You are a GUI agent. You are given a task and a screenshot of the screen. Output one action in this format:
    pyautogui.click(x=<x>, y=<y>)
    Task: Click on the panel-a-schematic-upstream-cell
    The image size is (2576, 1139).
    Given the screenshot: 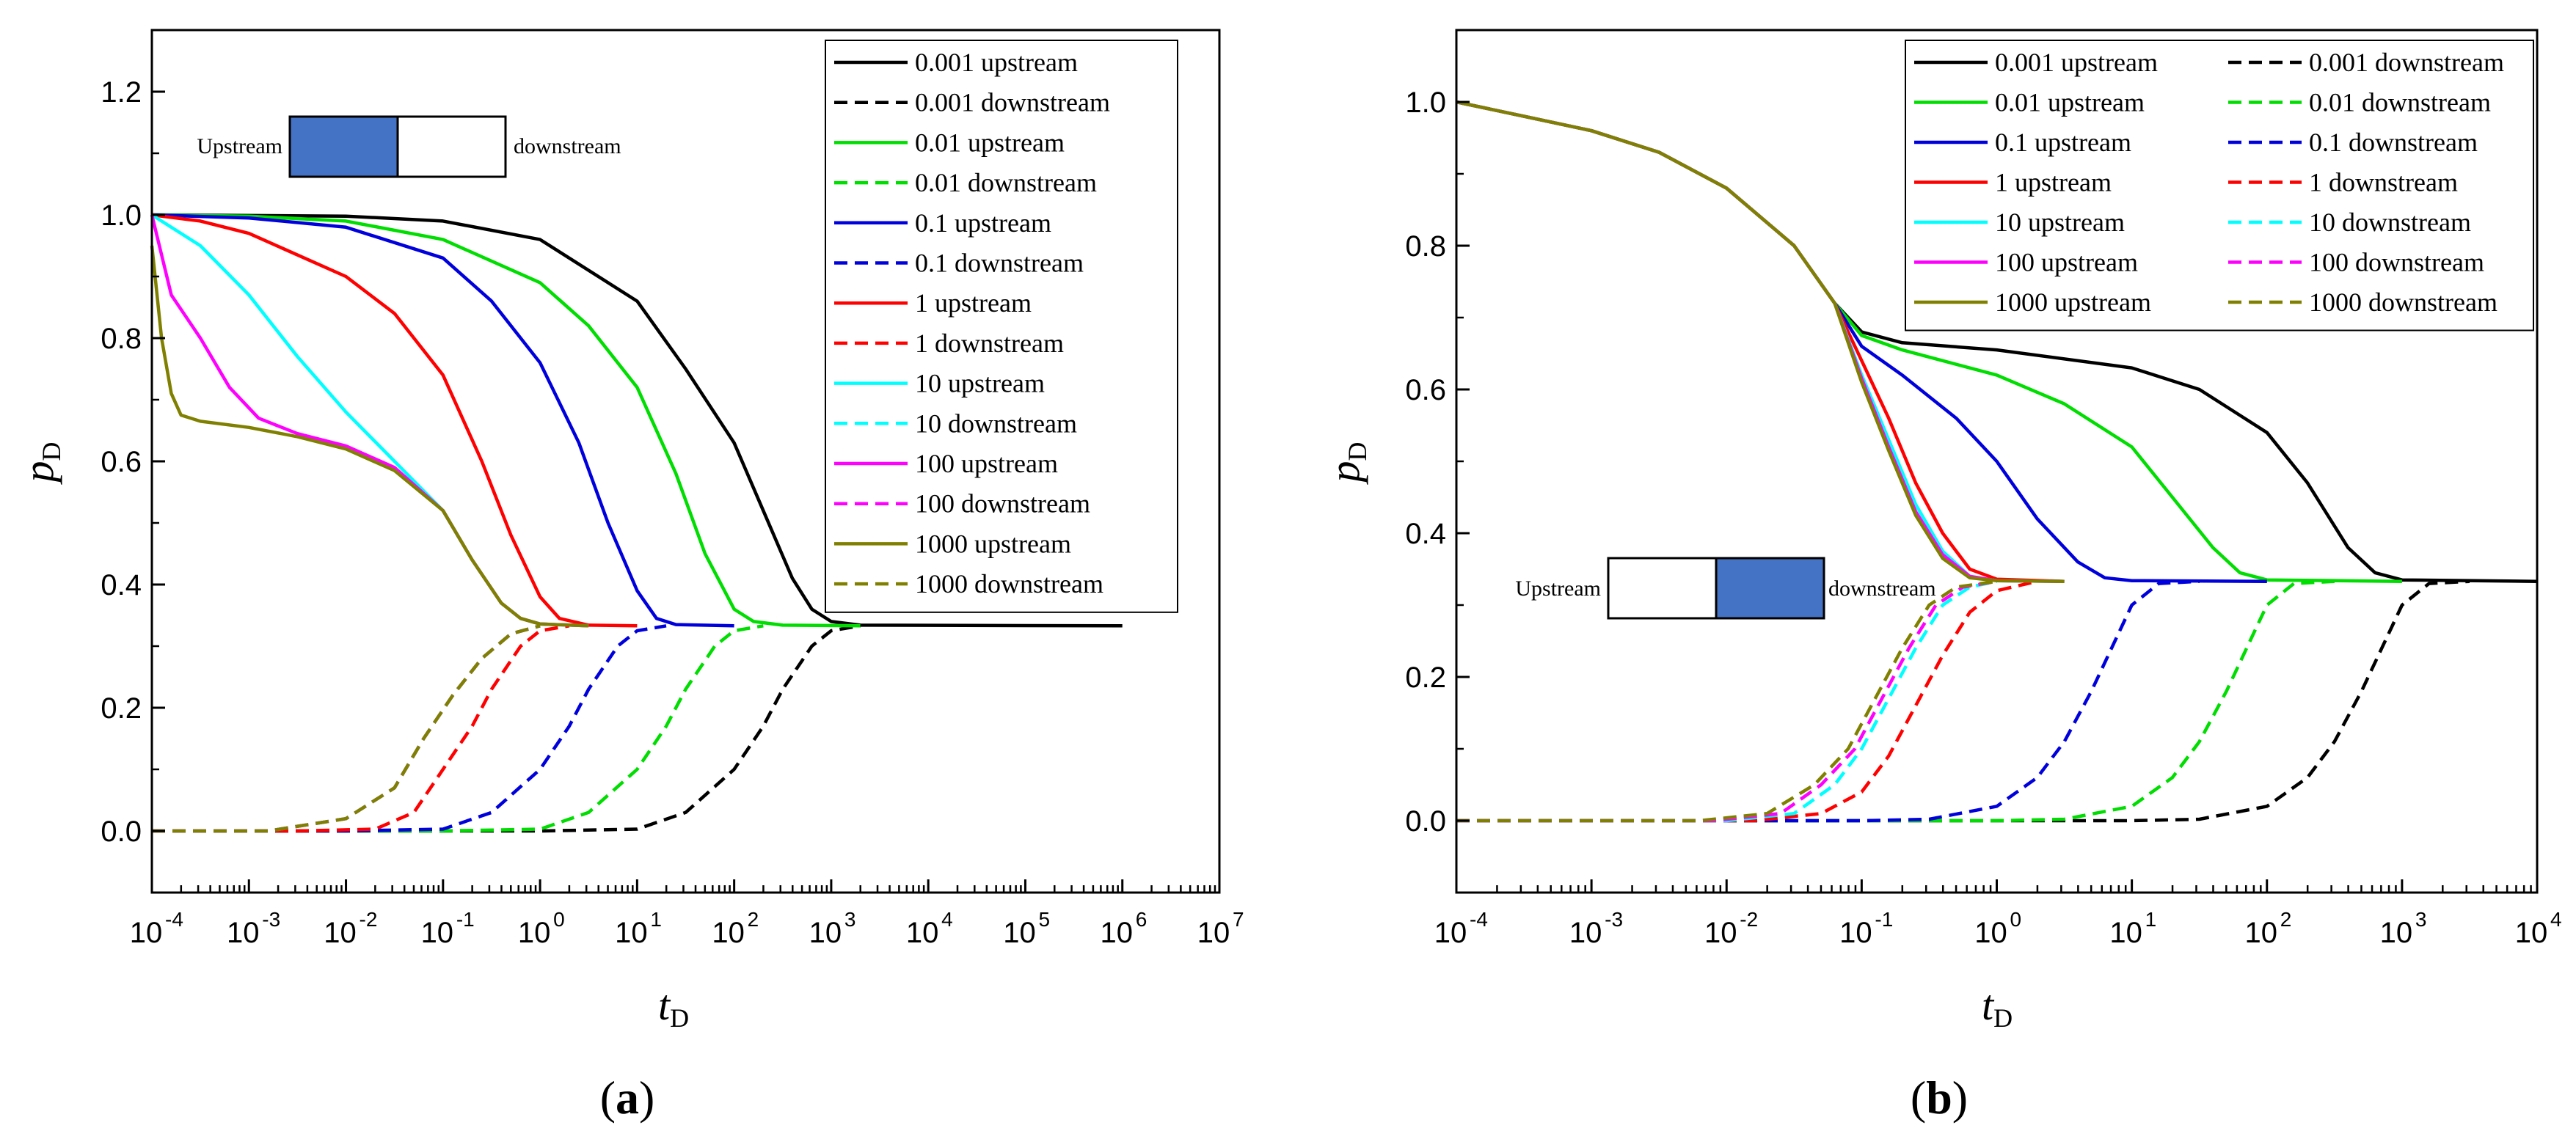 What is the action you would take?
    pyautogui.click(x=344, y=146)
    